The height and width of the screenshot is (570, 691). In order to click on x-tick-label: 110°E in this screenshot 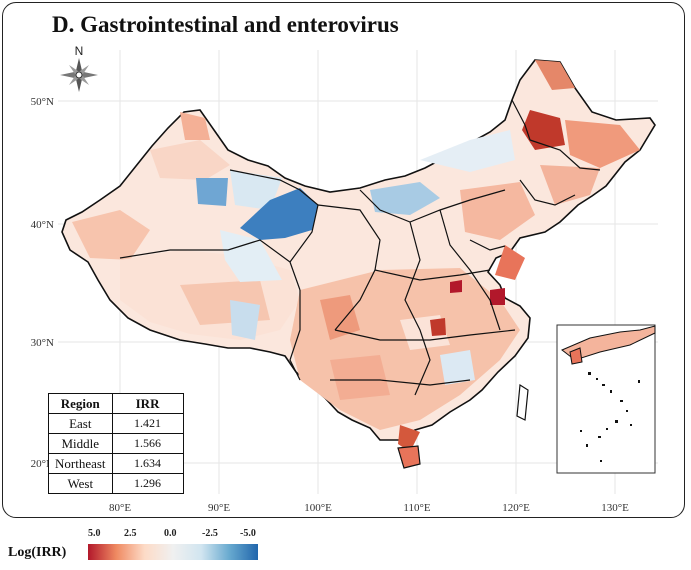, I will do `click(416, 508)`.